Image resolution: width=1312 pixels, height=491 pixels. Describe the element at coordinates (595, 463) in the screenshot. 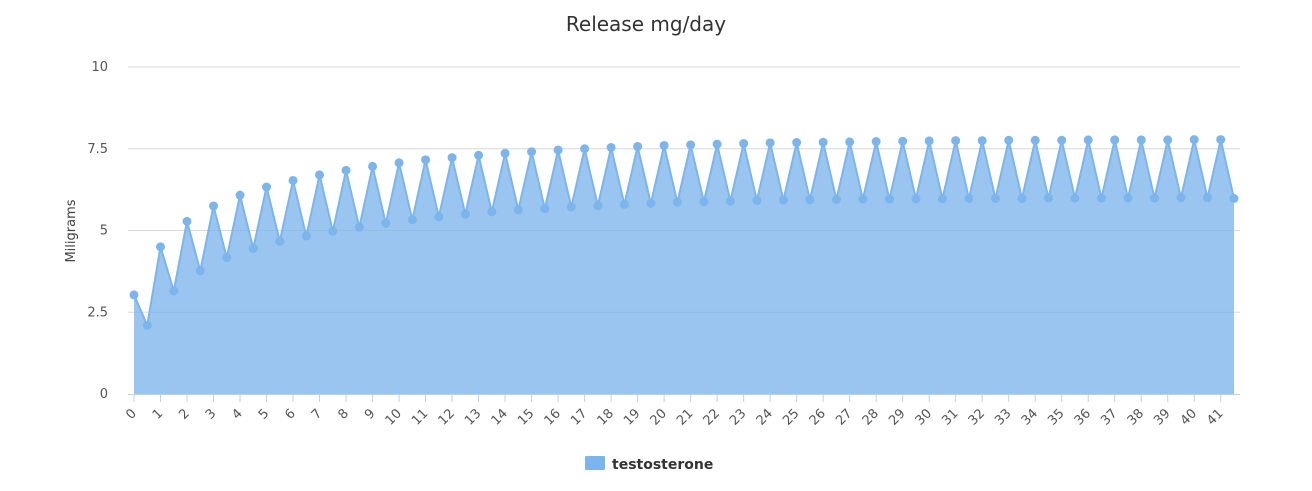

I see `legend-swatch-testosterone` at that location.